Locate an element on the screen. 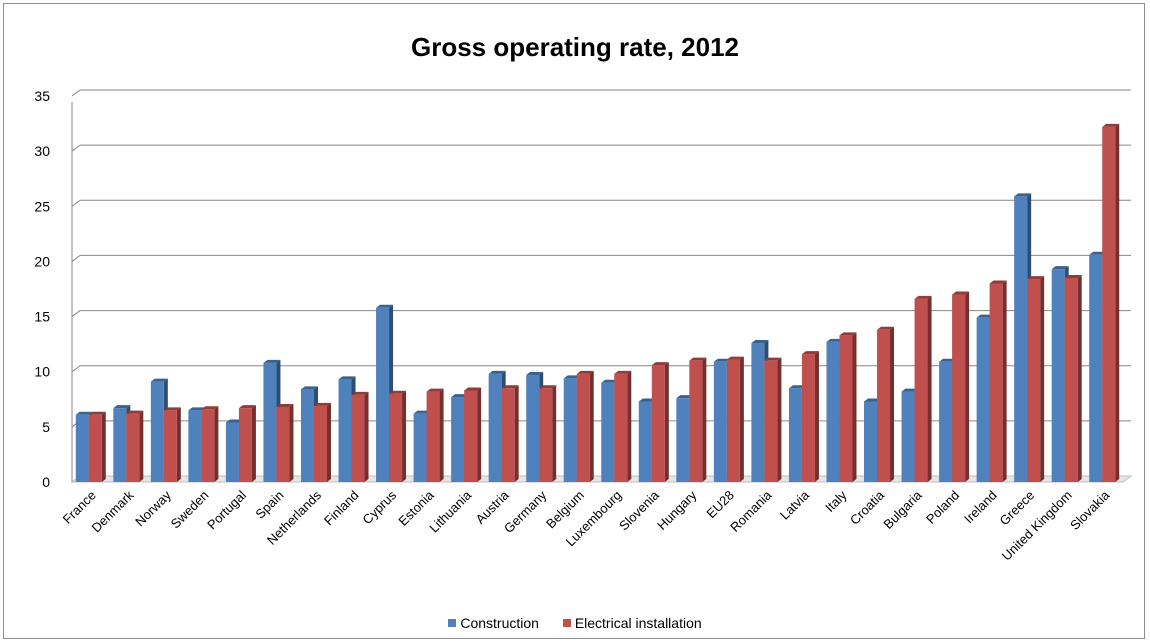  bar-hungary-electrical-installation-side is located at coordinates (704, 419).